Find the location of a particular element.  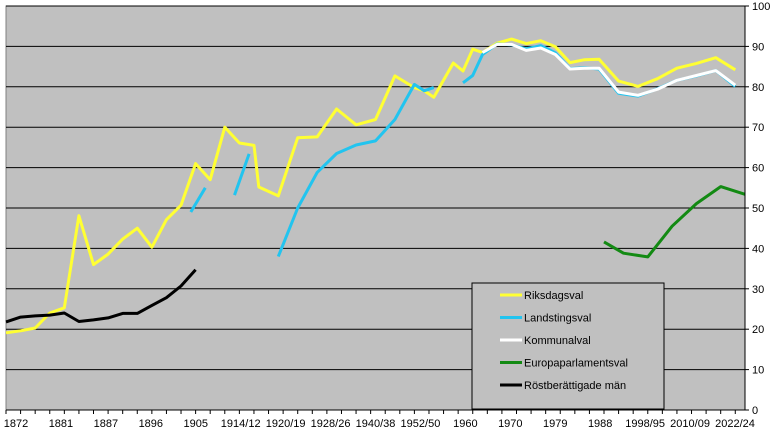

y-tick-label: 60 is located at coordinates (758, 169).